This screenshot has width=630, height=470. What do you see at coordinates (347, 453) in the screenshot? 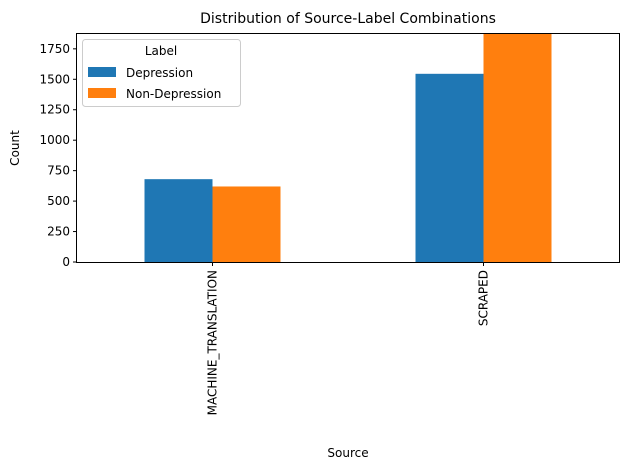
I see `x-axis-label: Source` at bounding box center [347, 453].